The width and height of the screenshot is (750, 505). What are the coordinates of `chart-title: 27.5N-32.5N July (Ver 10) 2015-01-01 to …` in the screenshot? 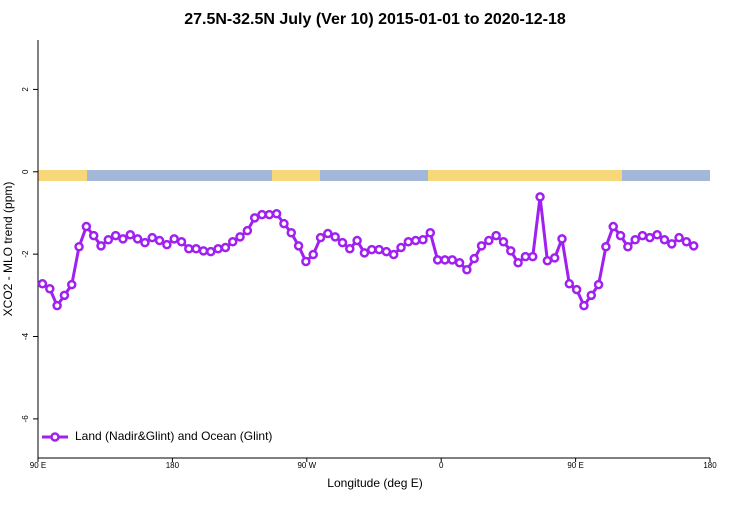 It's located at (375, 19).